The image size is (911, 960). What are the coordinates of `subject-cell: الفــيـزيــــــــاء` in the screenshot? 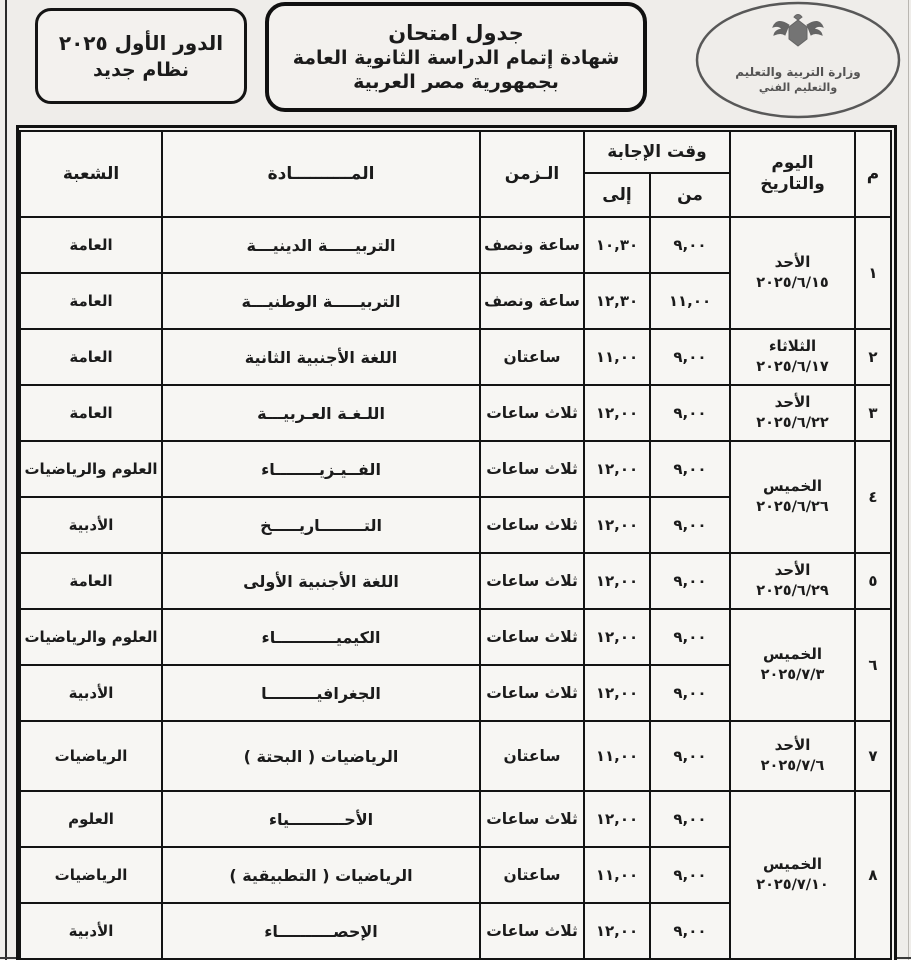 It's located at (321, 469).